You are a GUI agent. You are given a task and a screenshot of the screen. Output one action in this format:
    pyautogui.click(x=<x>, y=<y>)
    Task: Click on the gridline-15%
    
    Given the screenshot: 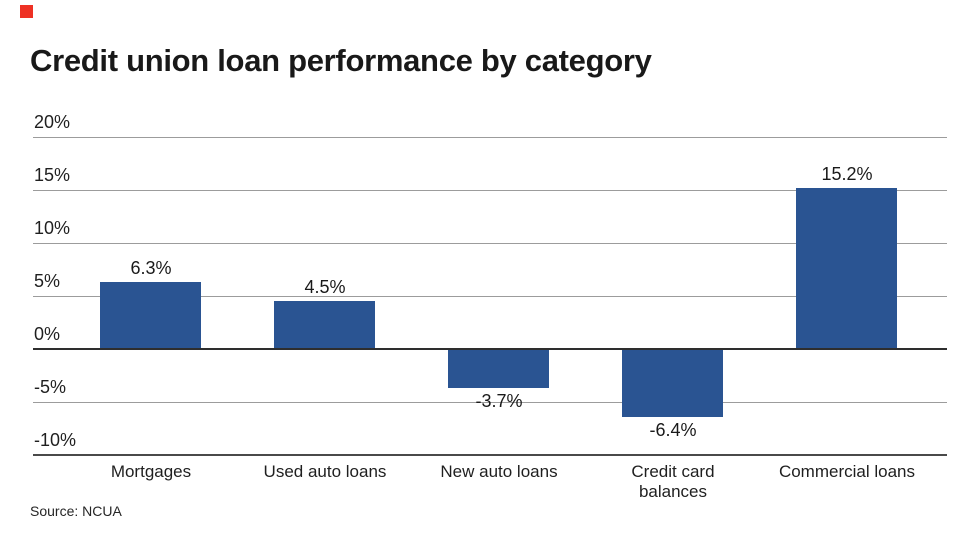 What is the action you would take?
    pyautogui.click(x=490, y=190)
    